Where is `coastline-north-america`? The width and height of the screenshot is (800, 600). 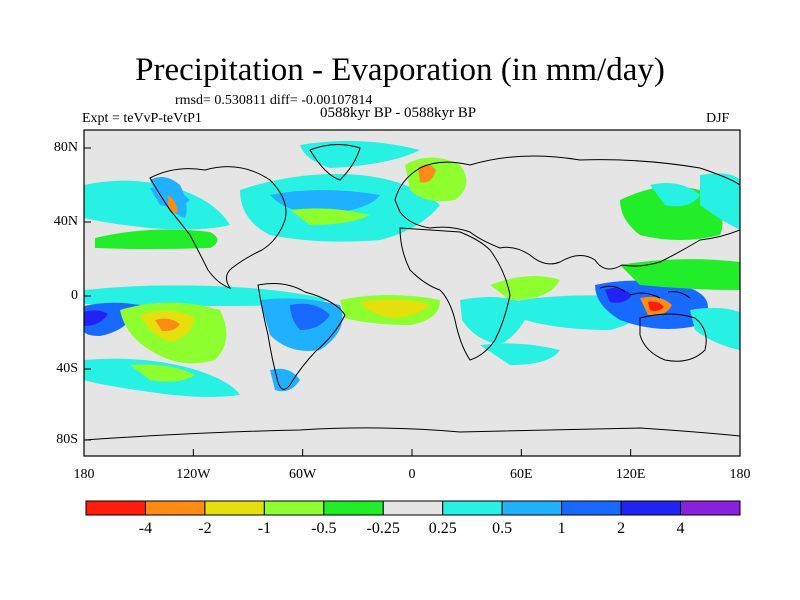 coastline-north-america is located at coordinates (218, 227).